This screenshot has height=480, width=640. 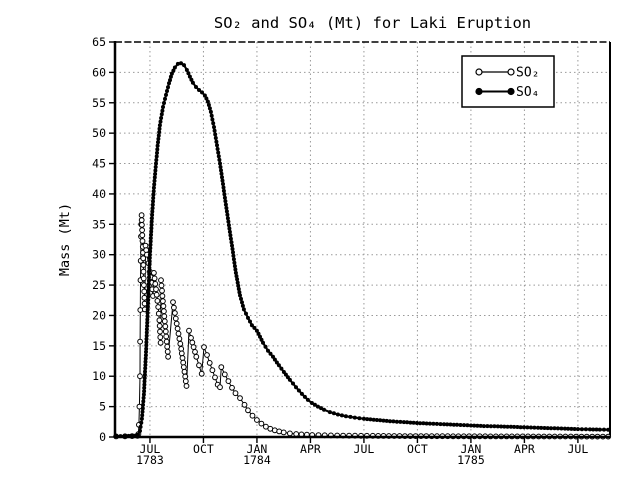 What do you see at coordinates (103, 239) in the screenshot?
I see `y-tick-labels: 0 5 10 15 20 25 30 35 40 45 50 55 60 65` at bounding box center [103, 239].